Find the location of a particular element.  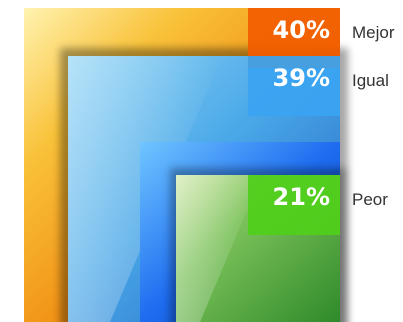

badge-peor is located at coordinates (294, 205).